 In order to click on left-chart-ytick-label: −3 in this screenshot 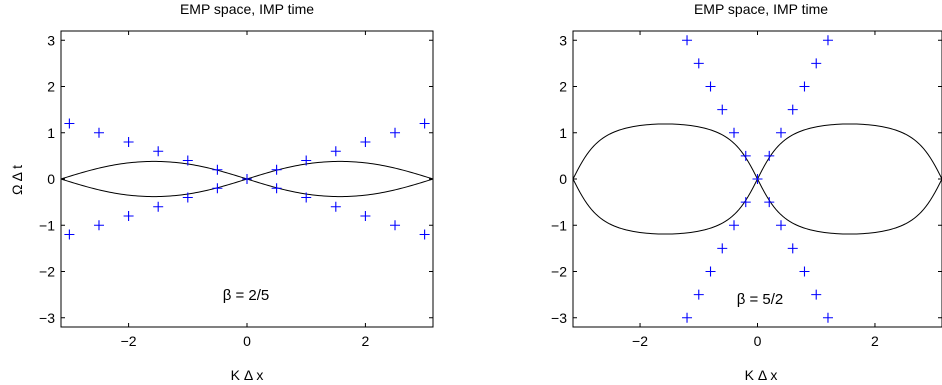, I will do `click(47, 318)`.